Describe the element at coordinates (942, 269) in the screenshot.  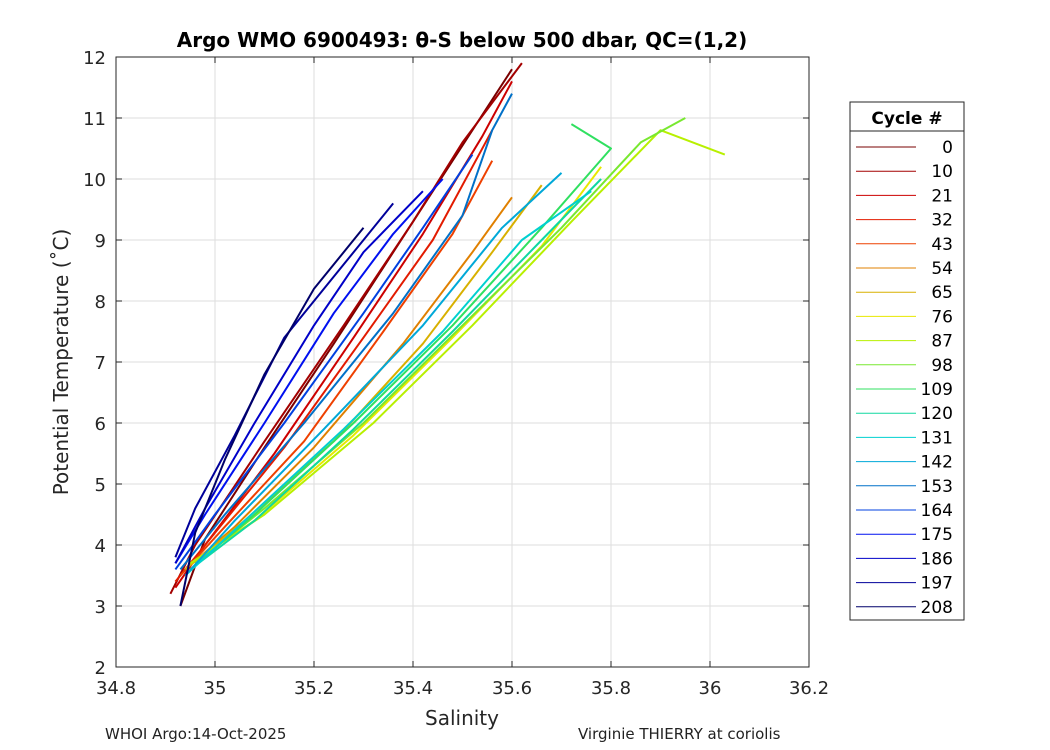
I see `legend-label: 54` at that location.